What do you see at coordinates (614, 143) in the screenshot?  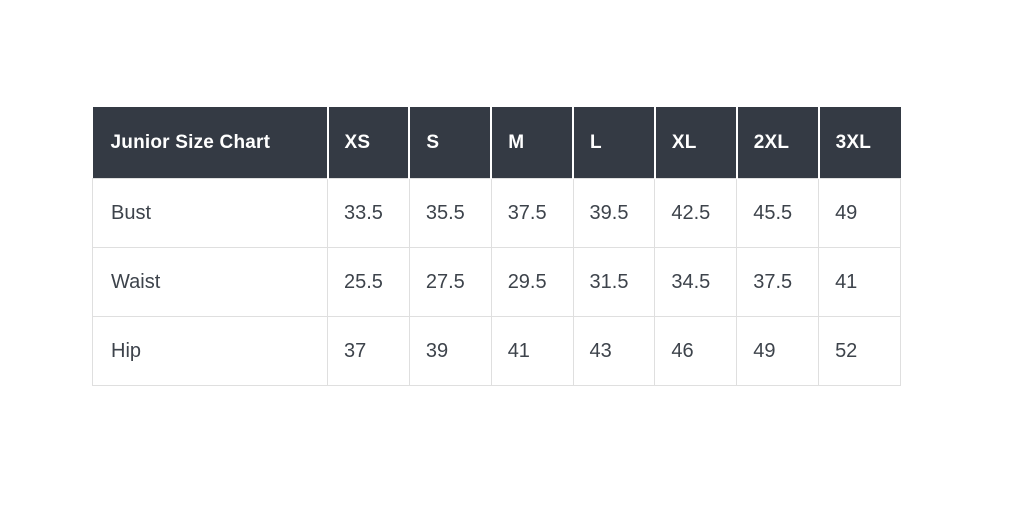 I see `column-header-l: L` at bounding box center [614, 143].